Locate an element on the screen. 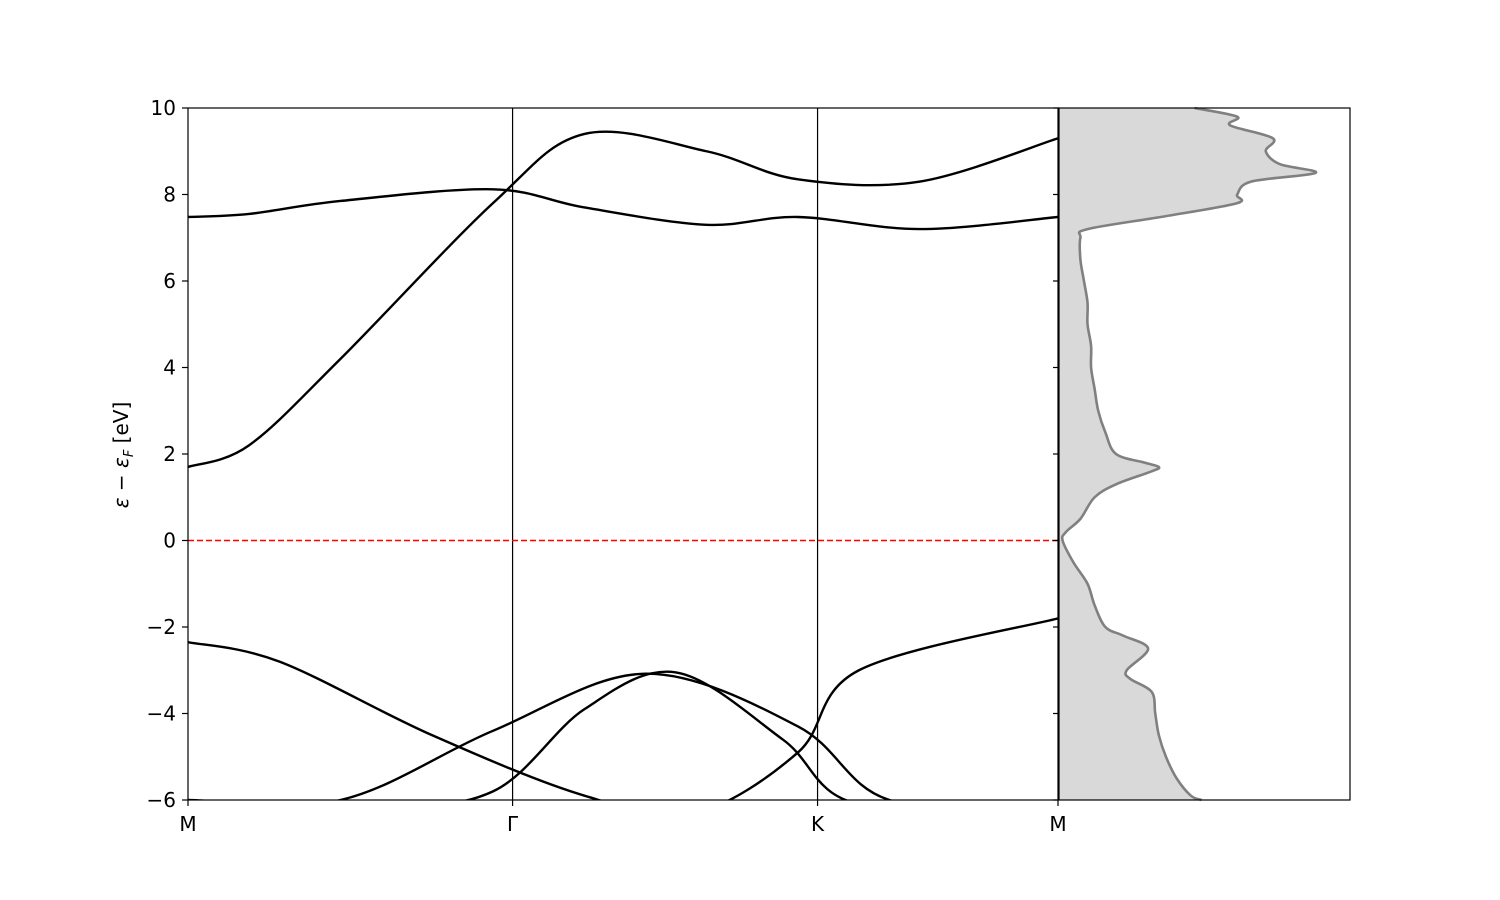 This screenshot has width=1500, height=900. y-tick-label: 6 is located at coordinates (169, 281).